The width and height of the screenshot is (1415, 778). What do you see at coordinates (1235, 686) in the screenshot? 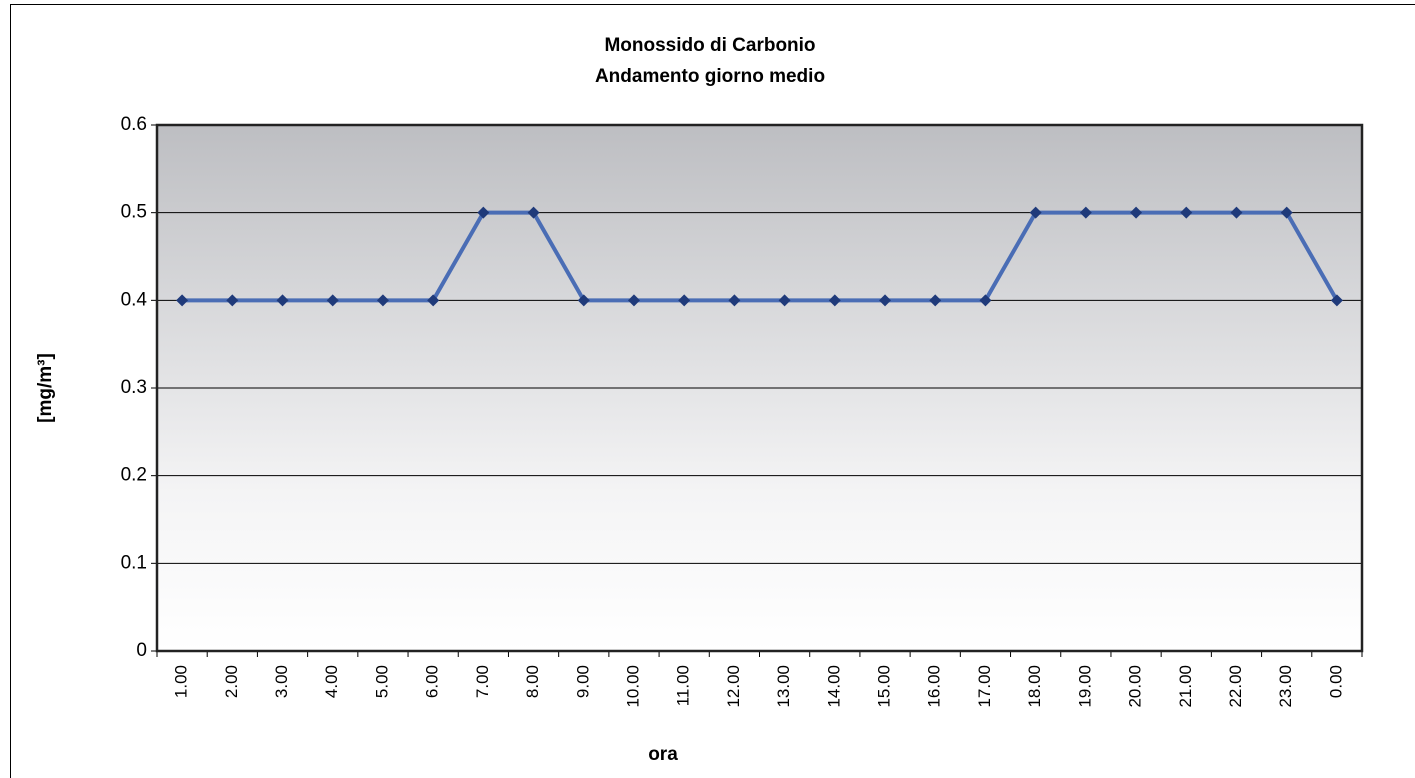
I see `x-tick-label: 22.00` at bounding box center [1235, 686].